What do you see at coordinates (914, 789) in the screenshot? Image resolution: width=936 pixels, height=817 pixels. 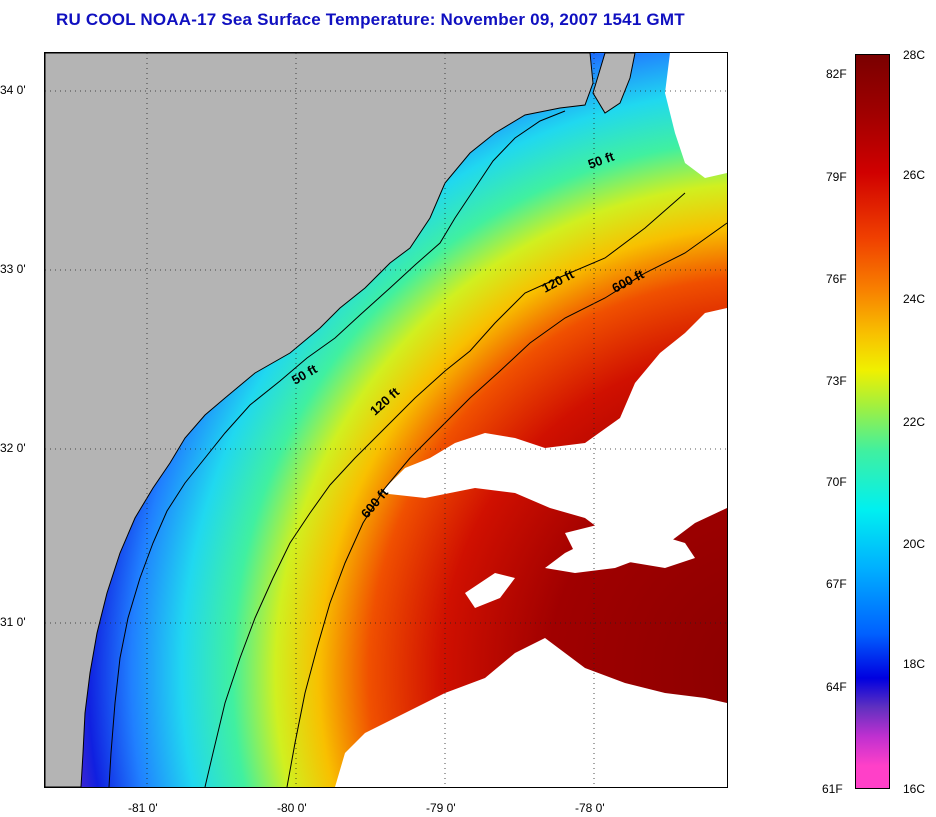 I see `colorbar-c-label: 16C` at bounding box center [914, 789].